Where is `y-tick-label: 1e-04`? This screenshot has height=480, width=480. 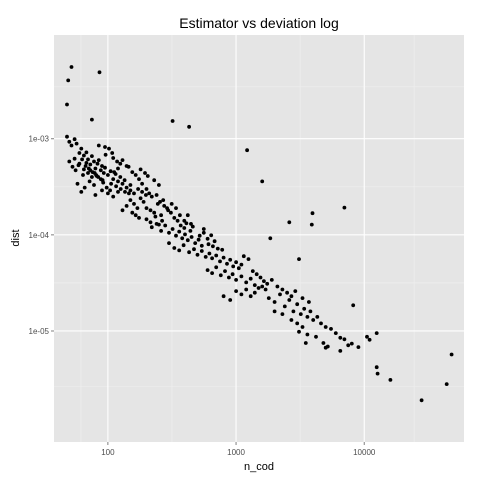
y-tick-label: 1e-04 is located at coordinates (39, 235).